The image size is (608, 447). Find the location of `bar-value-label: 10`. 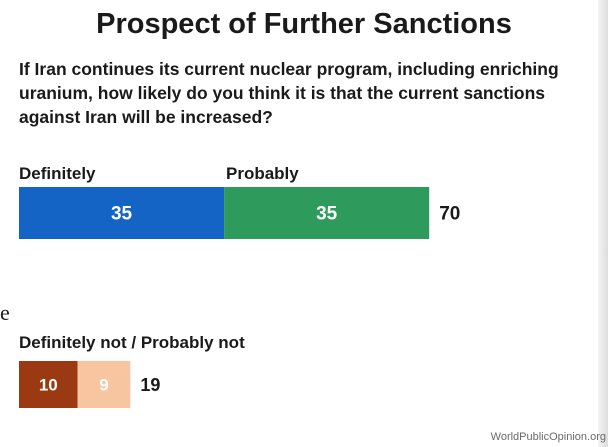

bar-value-label: 10 is located at coordinates (48, 384).